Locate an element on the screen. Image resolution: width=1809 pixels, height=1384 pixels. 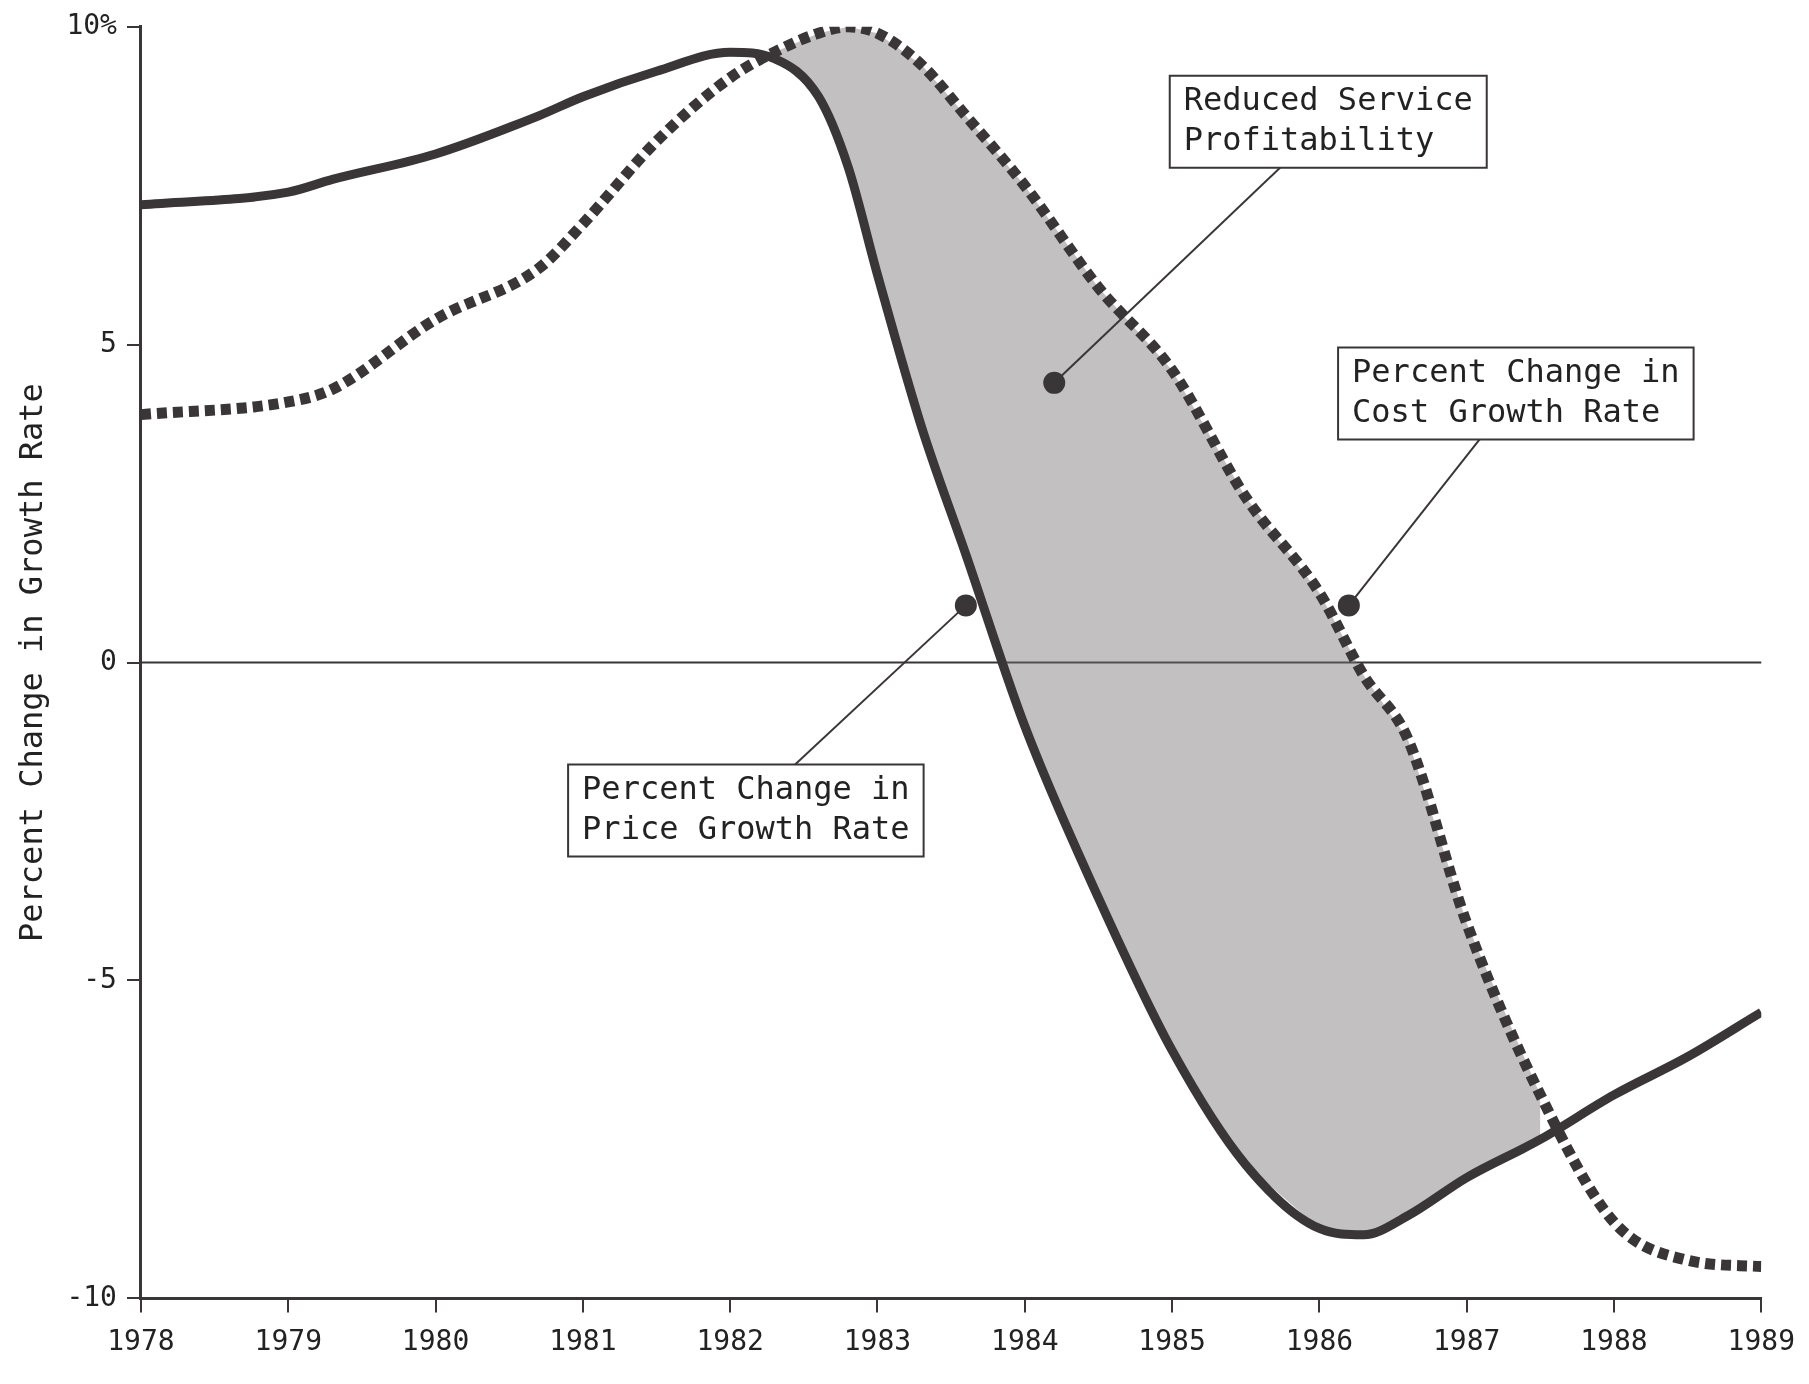
y-axis-title: Percent Change in Growth Rate is located at coordinates (30, 662).